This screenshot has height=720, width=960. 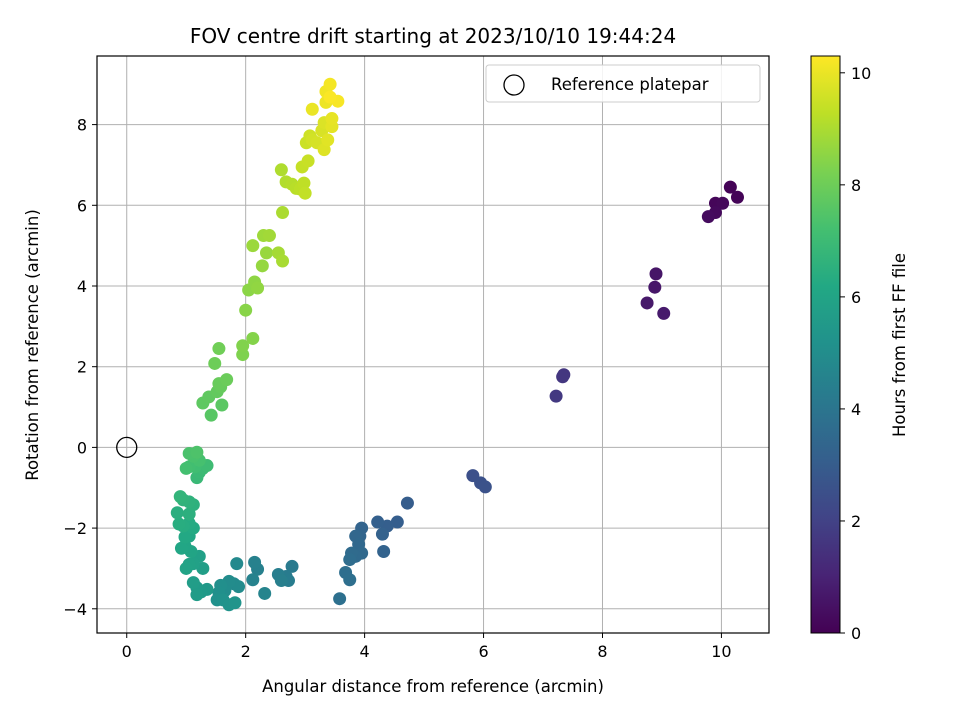 What do you see at coordinates (82, 125) in the screenshot?
I see `y-tick-label: 8` at bounding box center [82, 125].